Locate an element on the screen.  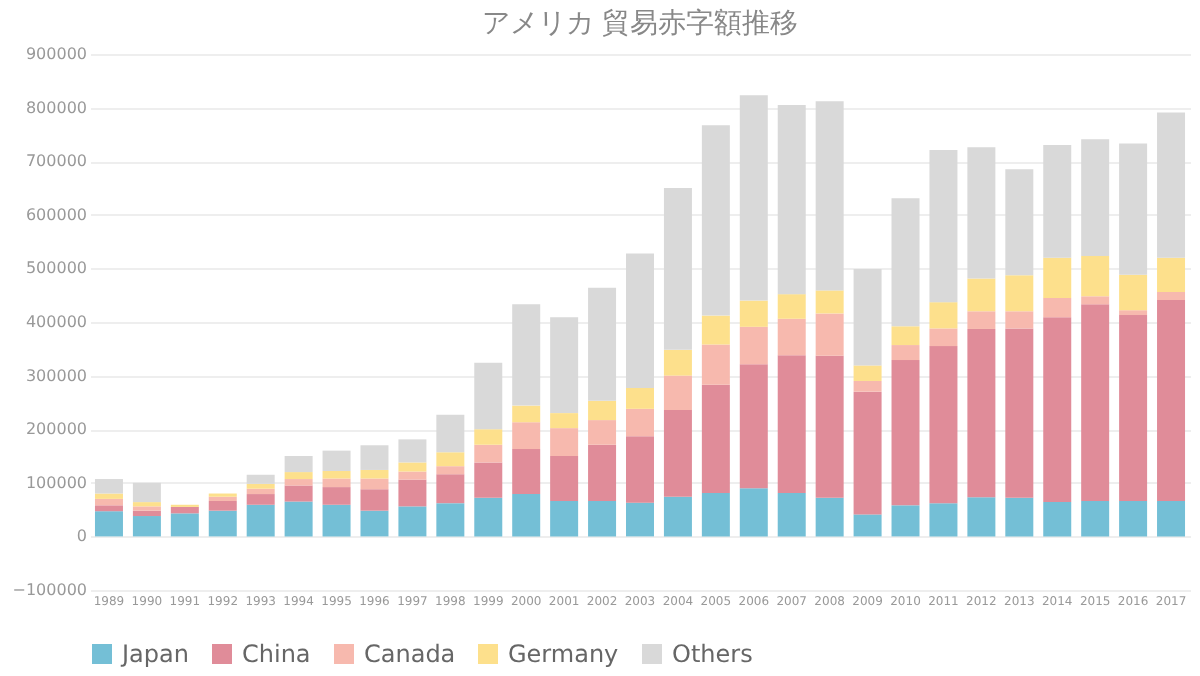
legend-label: China is located at coordinates (276, 654).